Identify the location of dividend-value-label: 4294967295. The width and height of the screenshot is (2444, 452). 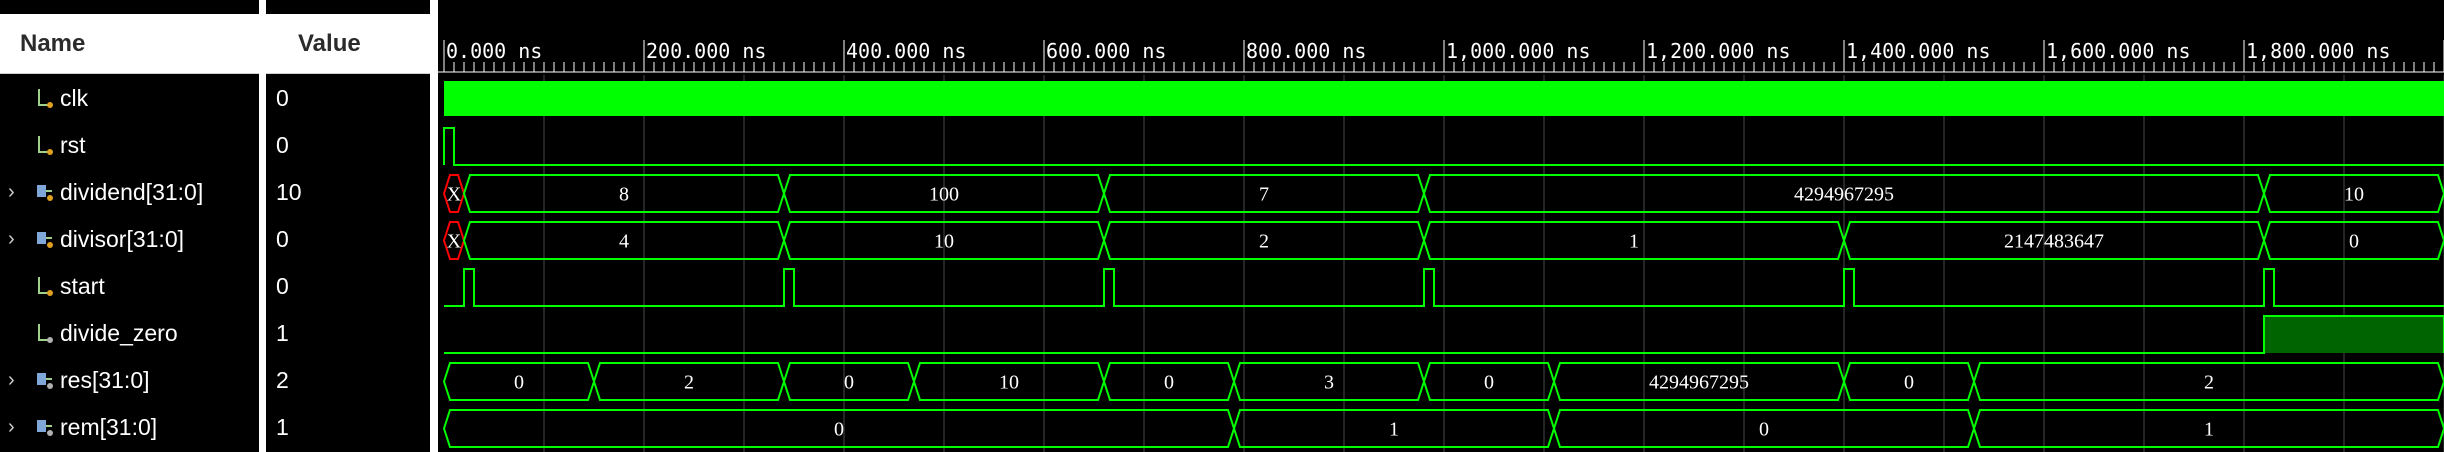
(1844, 195).